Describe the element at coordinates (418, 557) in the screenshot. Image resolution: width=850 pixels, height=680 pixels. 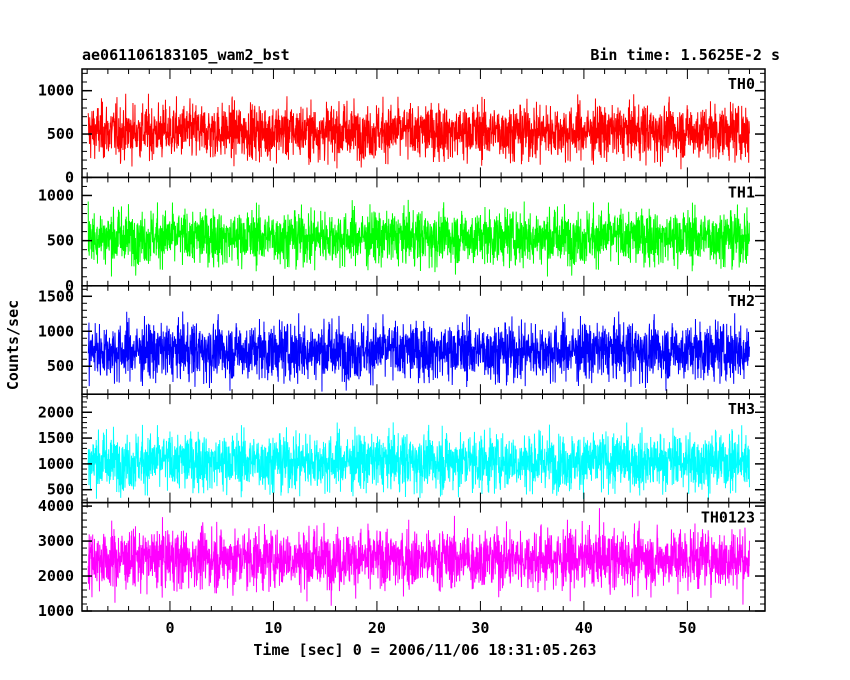
I see `series-th0123` at that location.